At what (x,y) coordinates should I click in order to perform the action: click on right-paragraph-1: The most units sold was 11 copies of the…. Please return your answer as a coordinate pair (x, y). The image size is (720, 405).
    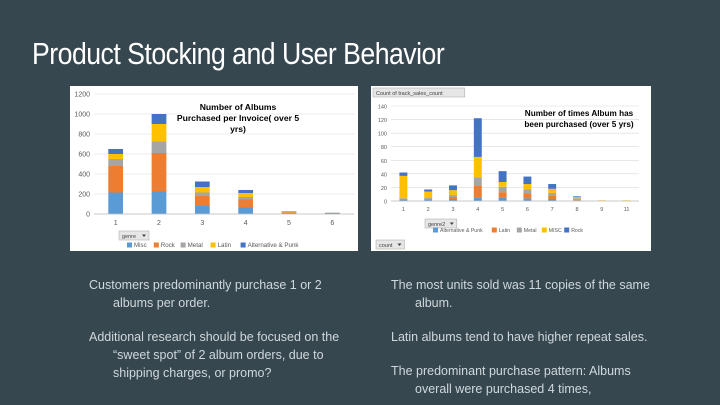
    Looking at the image, I should click on (536, 294).